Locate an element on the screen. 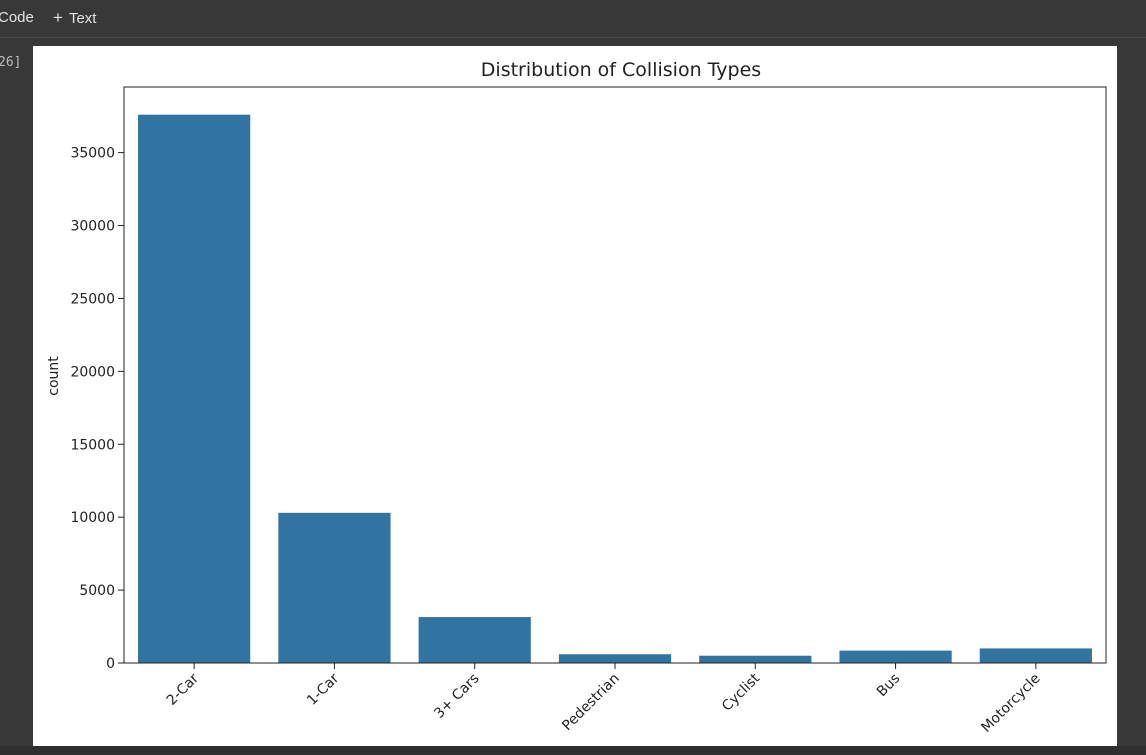 Image resolution: width=1146 pixels, height=755 pixels. x-tick-label: 1-Car is located at coordinates (323, 689).